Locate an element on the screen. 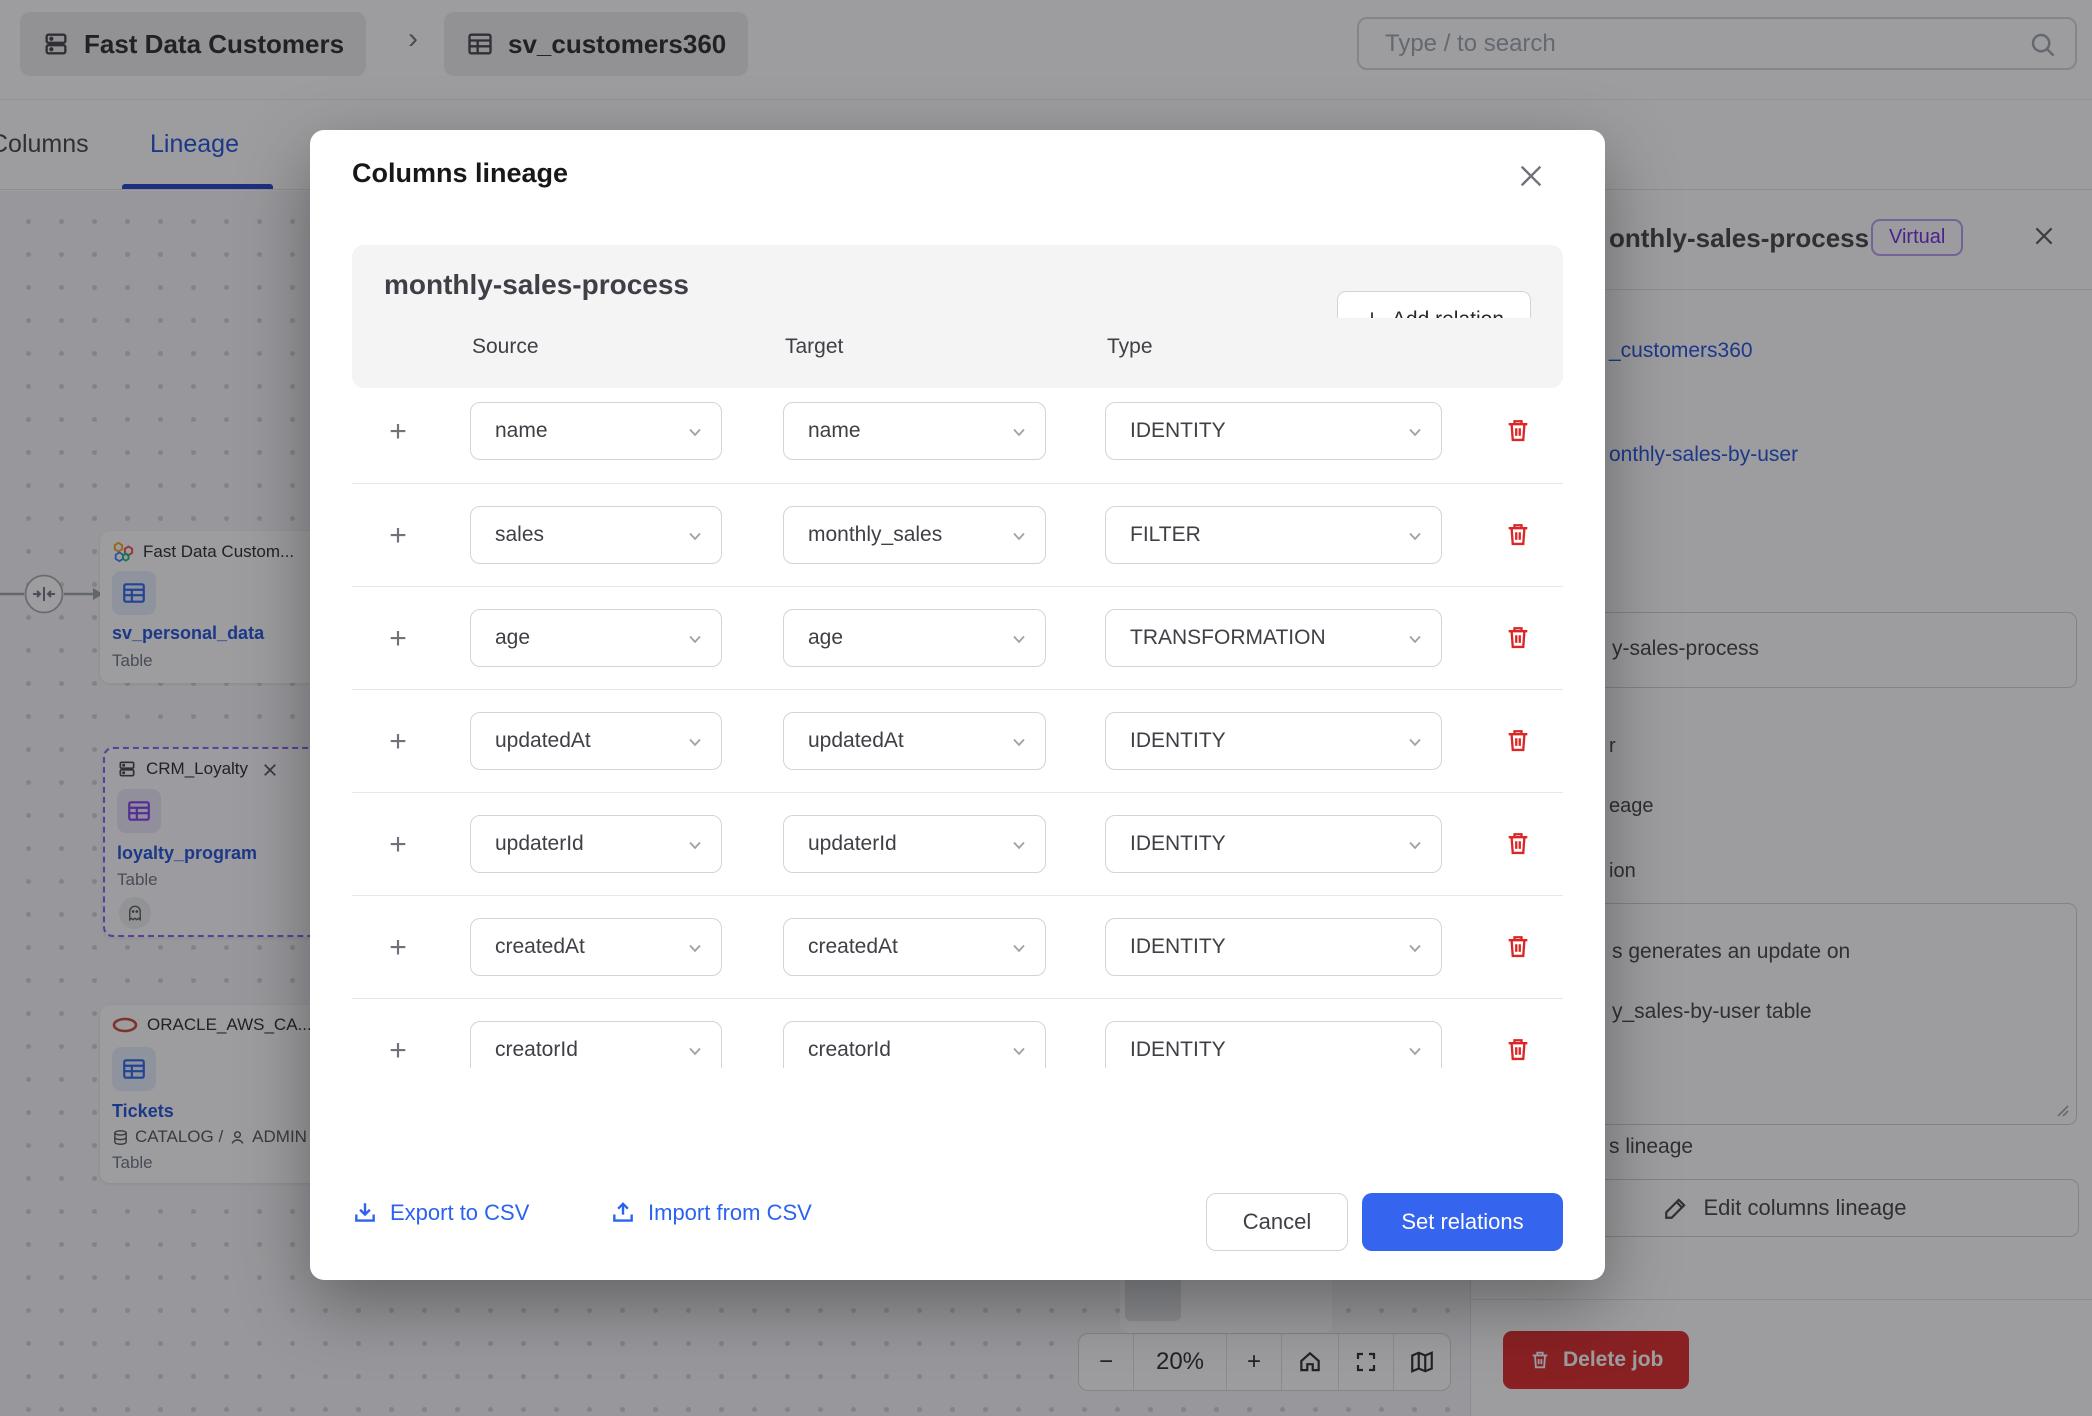 The image size is (2092, 1416). home-icon is located at coordinates (1310, 1361).